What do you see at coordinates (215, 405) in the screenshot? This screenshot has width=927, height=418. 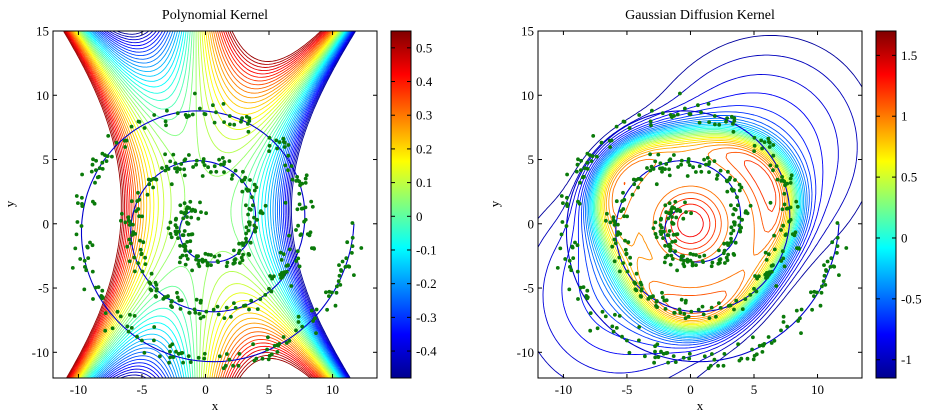 I see `x-axis-label: x` at bounding box center [215, 405].